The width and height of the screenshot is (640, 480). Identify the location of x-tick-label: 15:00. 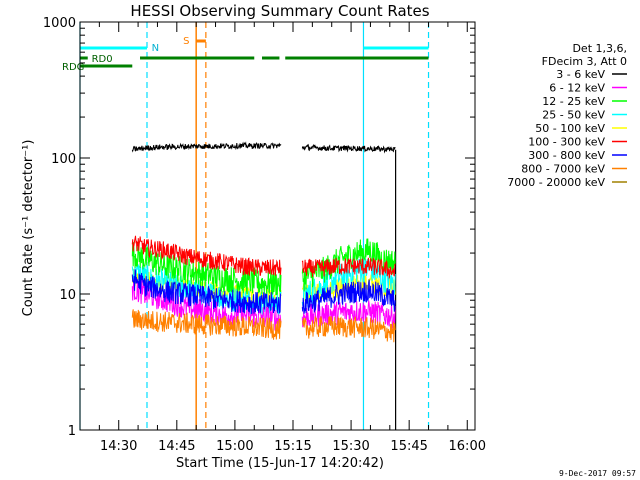
(234, 446).